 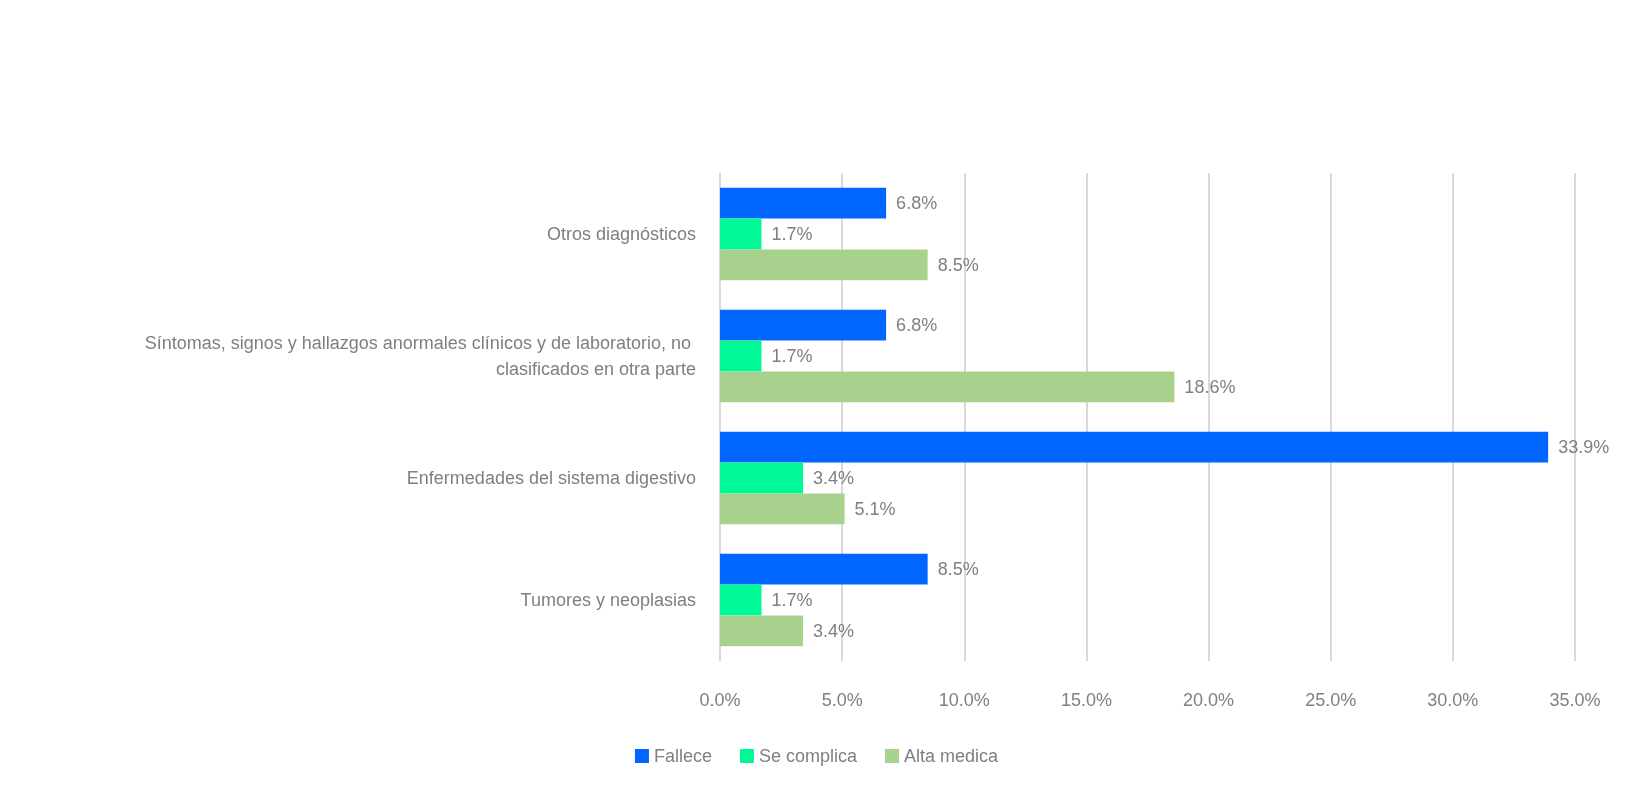 What do you see at coordinates (964, 700) in the screenshot?
I see `x-tick-label: 10.0%` at bounding box center [964, 700].